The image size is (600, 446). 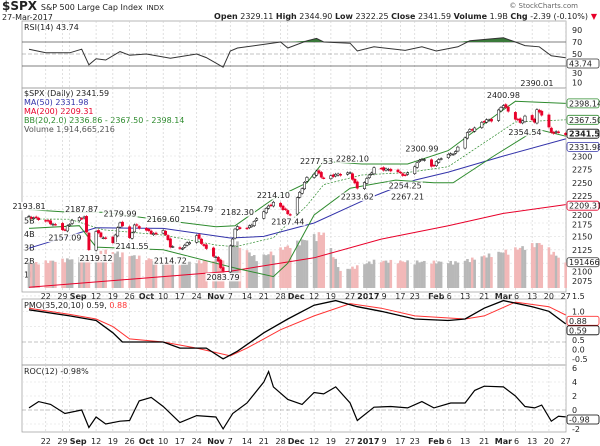 I want to click on volume-tag-box, so click(x=583, y=262).